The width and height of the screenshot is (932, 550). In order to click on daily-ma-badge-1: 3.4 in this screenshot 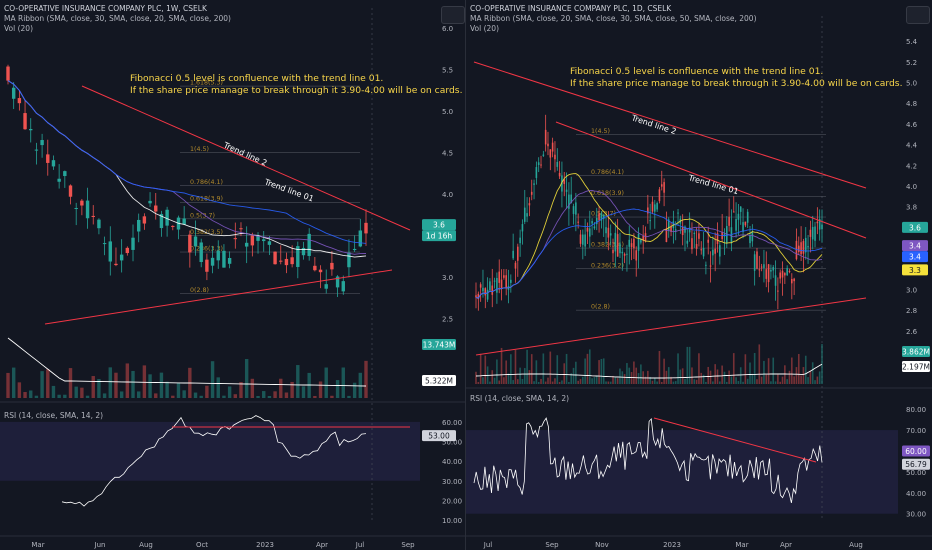, I will do `click(915, 246)`.